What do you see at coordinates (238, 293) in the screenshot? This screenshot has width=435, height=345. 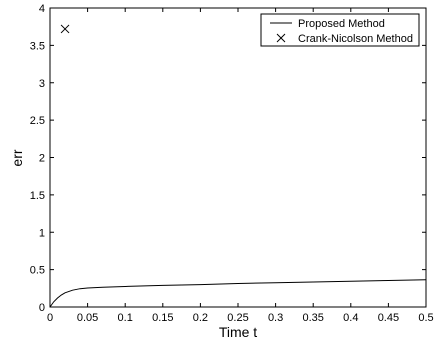 I see `series-line-proposed-method` at bounding box center [238, 293].